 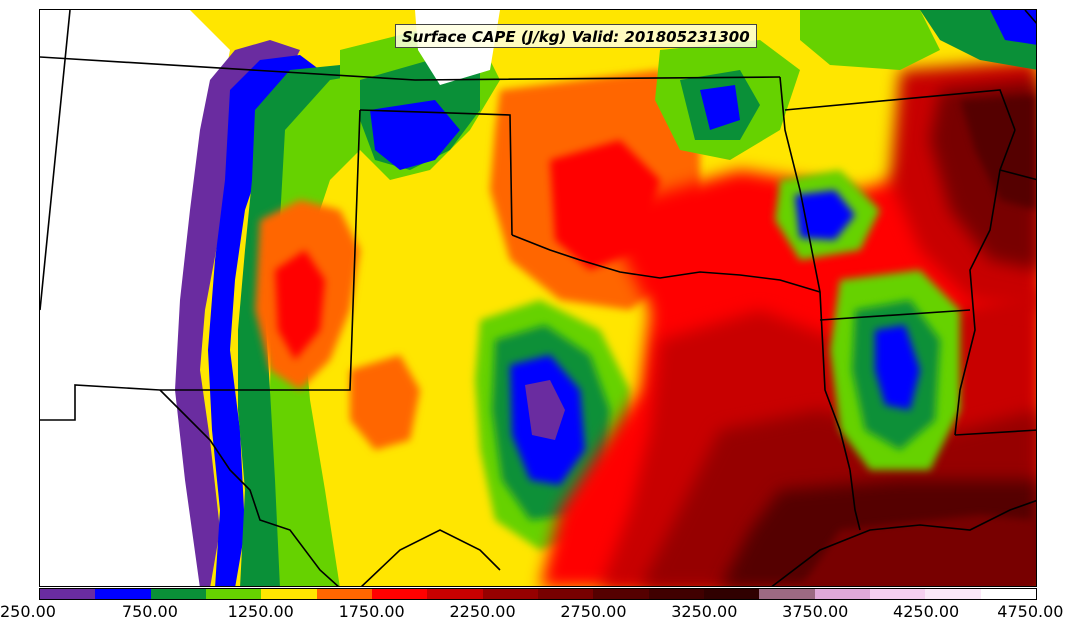 What do you see at coordinates (260, 611) in the screenshot?
I see `colorbar-tick-label: 1250.00` at bounding box center [260, 611].